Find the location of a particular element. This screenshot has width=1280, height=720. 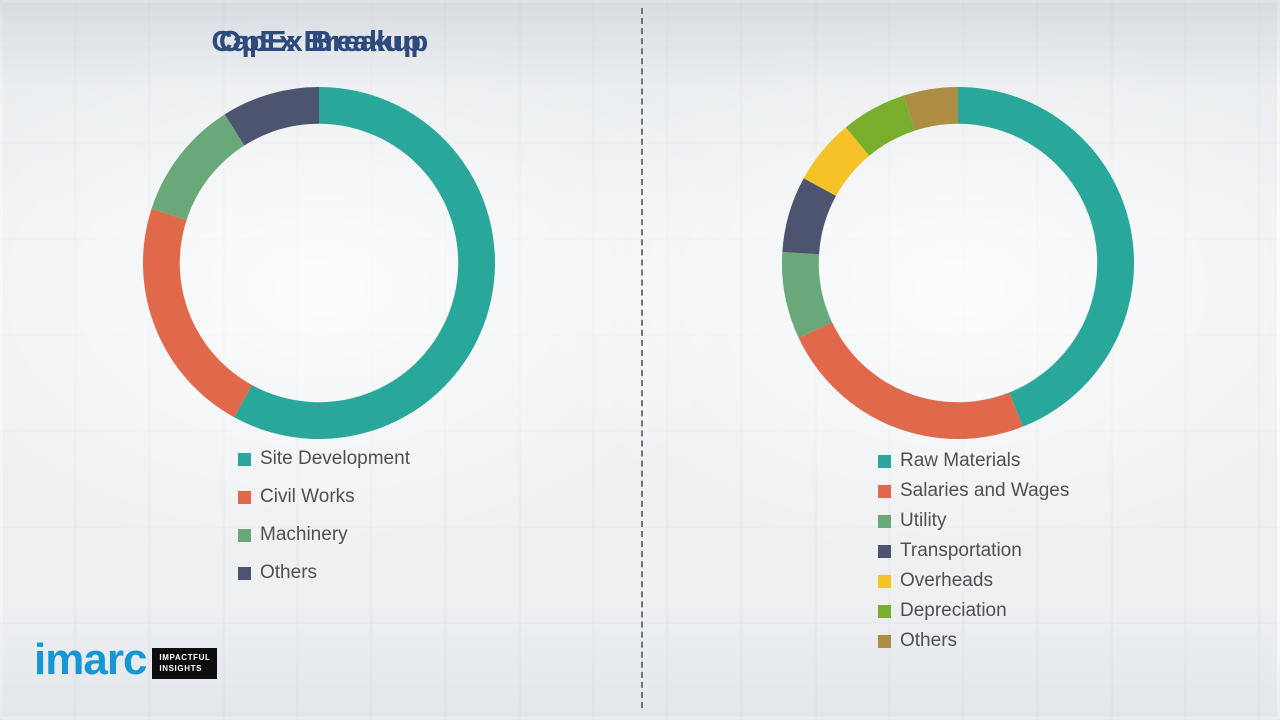

legend-label: Site Development is located at coordinates (335, 458).